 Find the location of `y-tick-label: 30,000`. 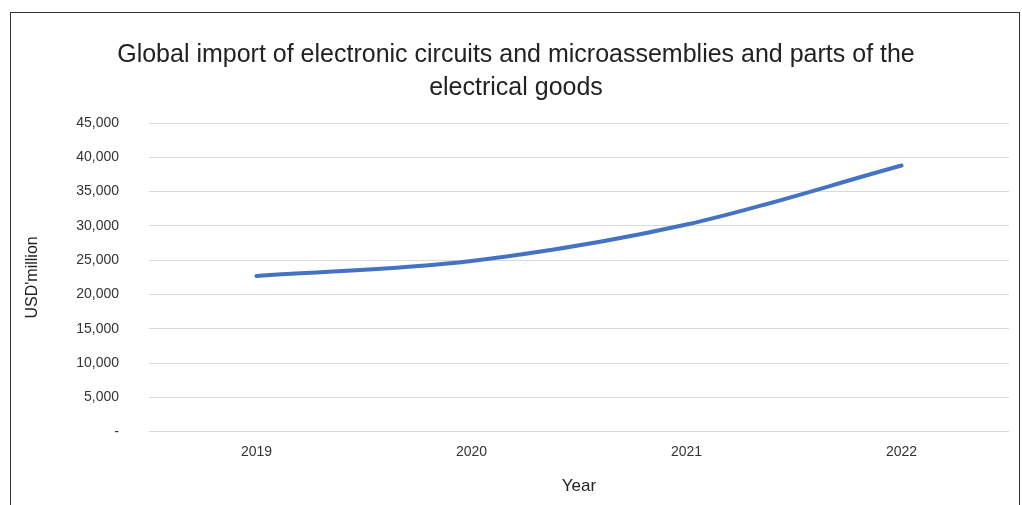

y-tick-label: 30,000 is located at coordinates (98, 224).